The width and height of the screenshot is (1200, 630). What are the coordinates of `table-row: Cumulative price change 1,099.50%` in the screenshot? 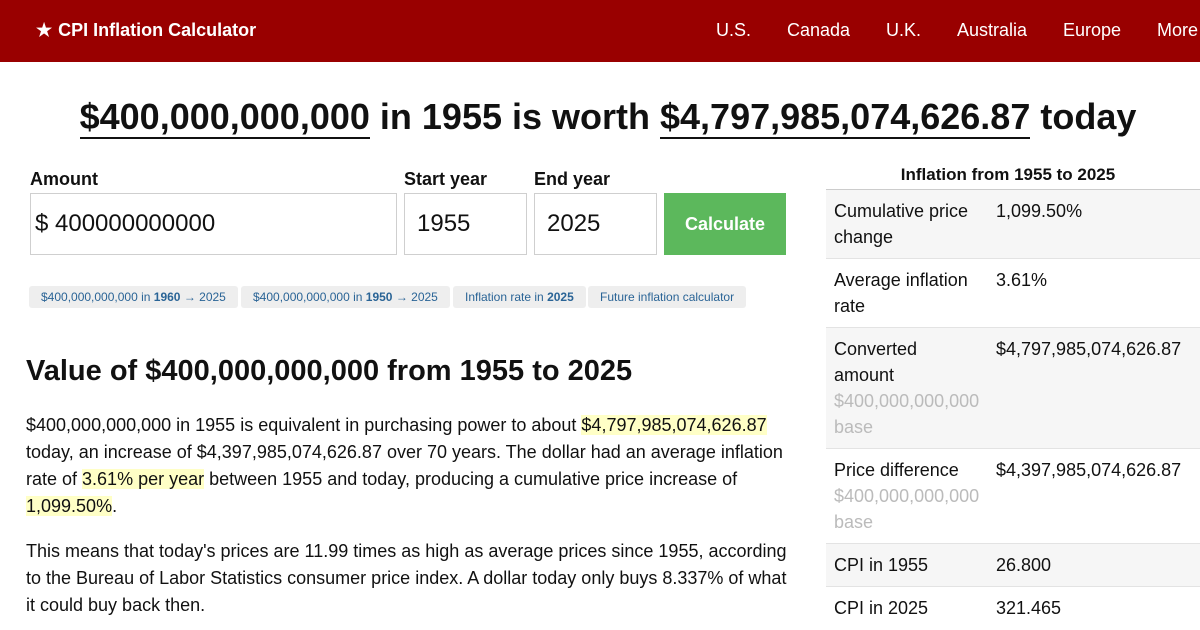 It's located at (1013, 224).